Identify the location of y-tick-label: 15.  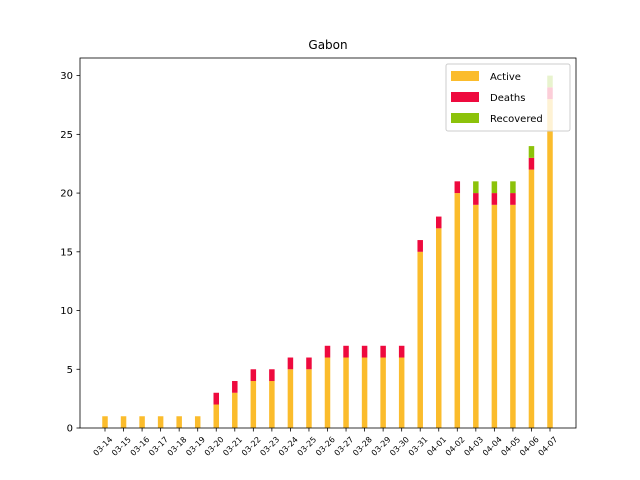
(66, 252).